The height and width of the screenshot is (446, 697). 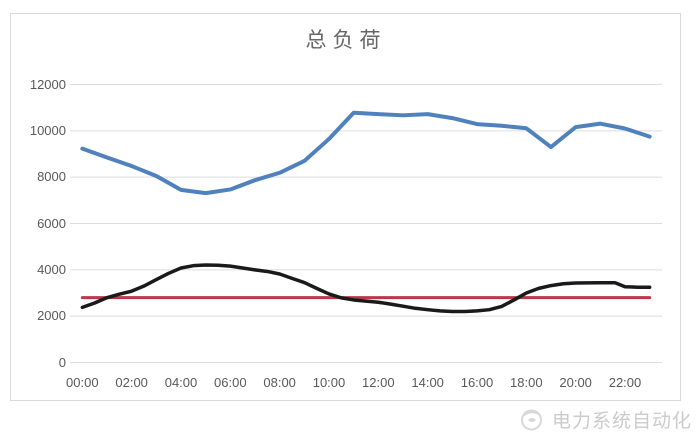 I want to click on watermark: 电力系统自动化, so click(x=605, y=419).